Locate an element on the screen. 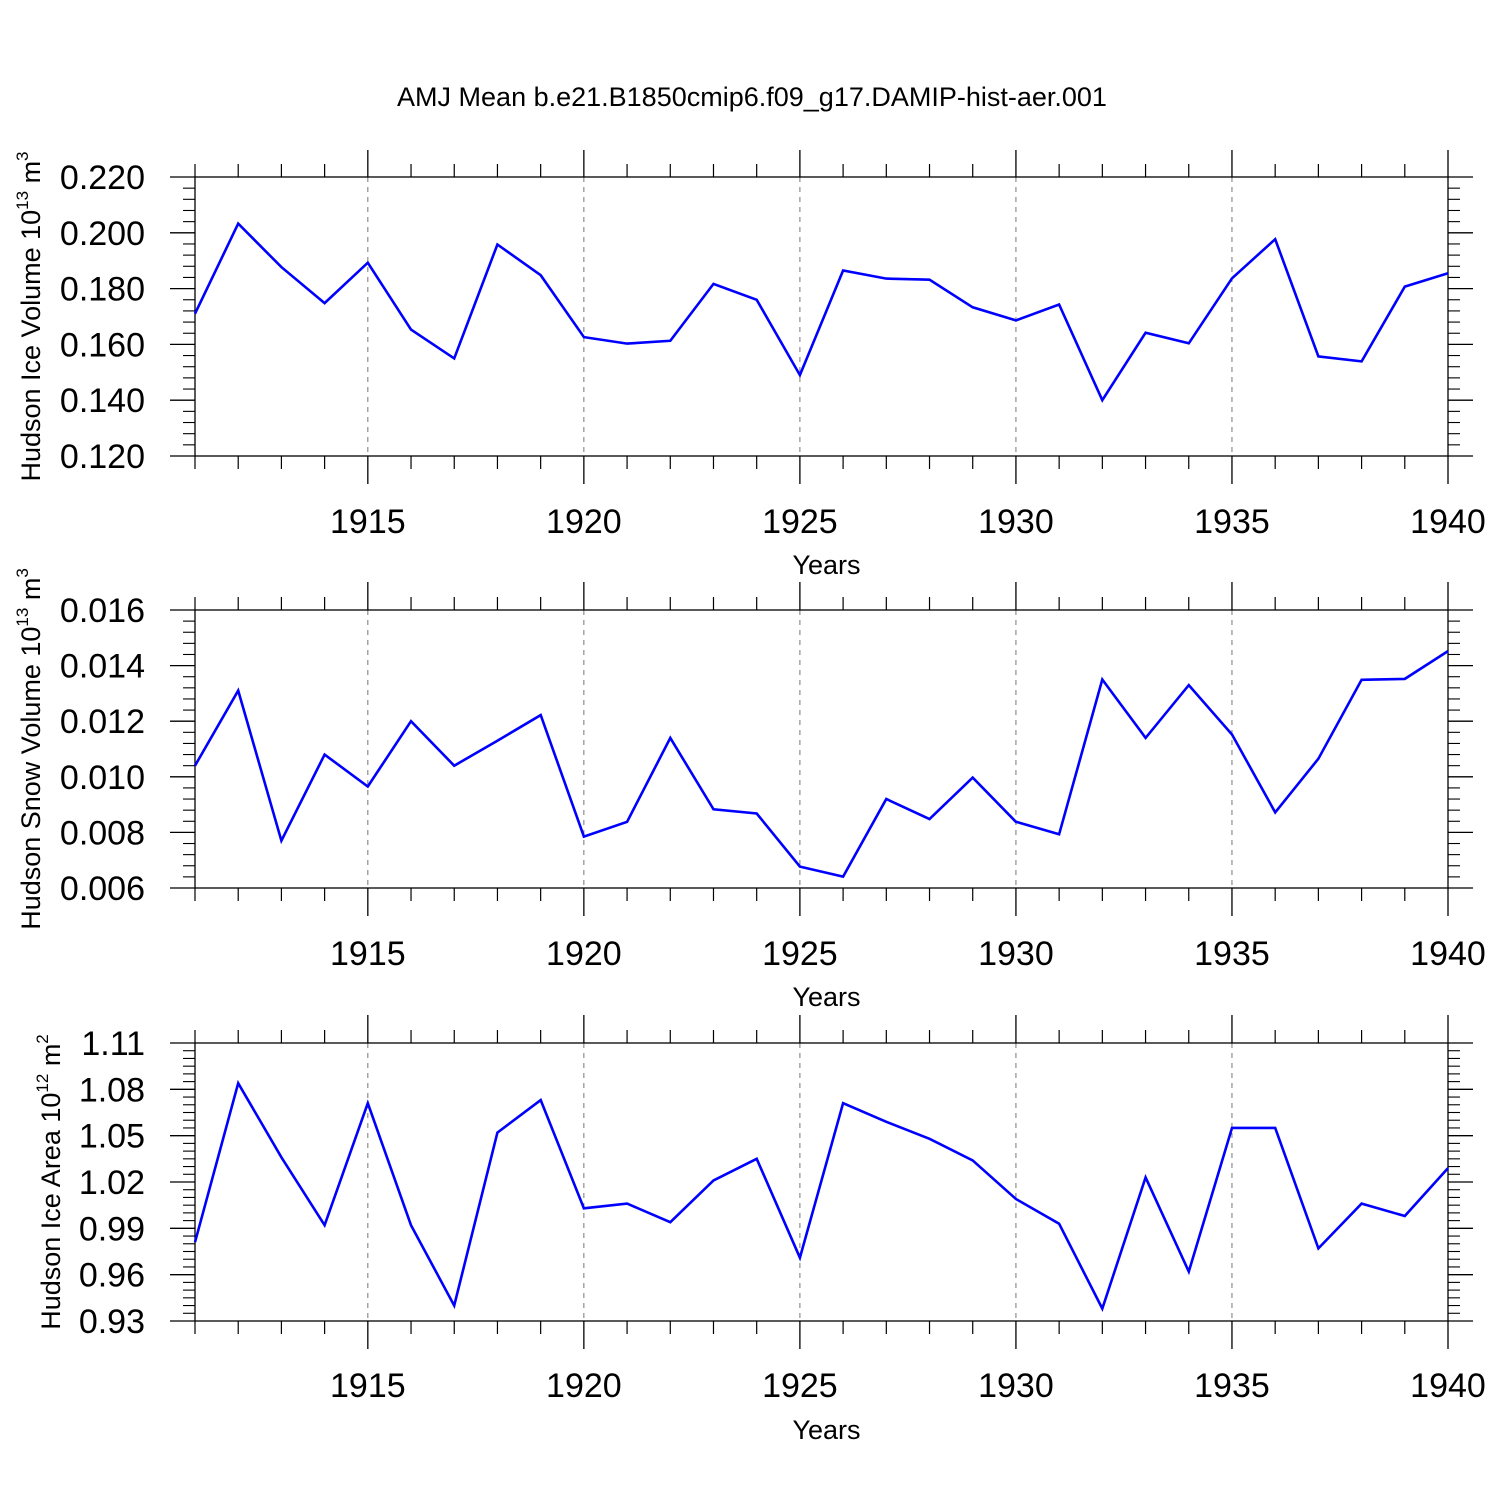 Image resolution: width=1500 pixels, height=1500 pixels. y-tick-label: 0.016 is located at coordinates (102, 611).